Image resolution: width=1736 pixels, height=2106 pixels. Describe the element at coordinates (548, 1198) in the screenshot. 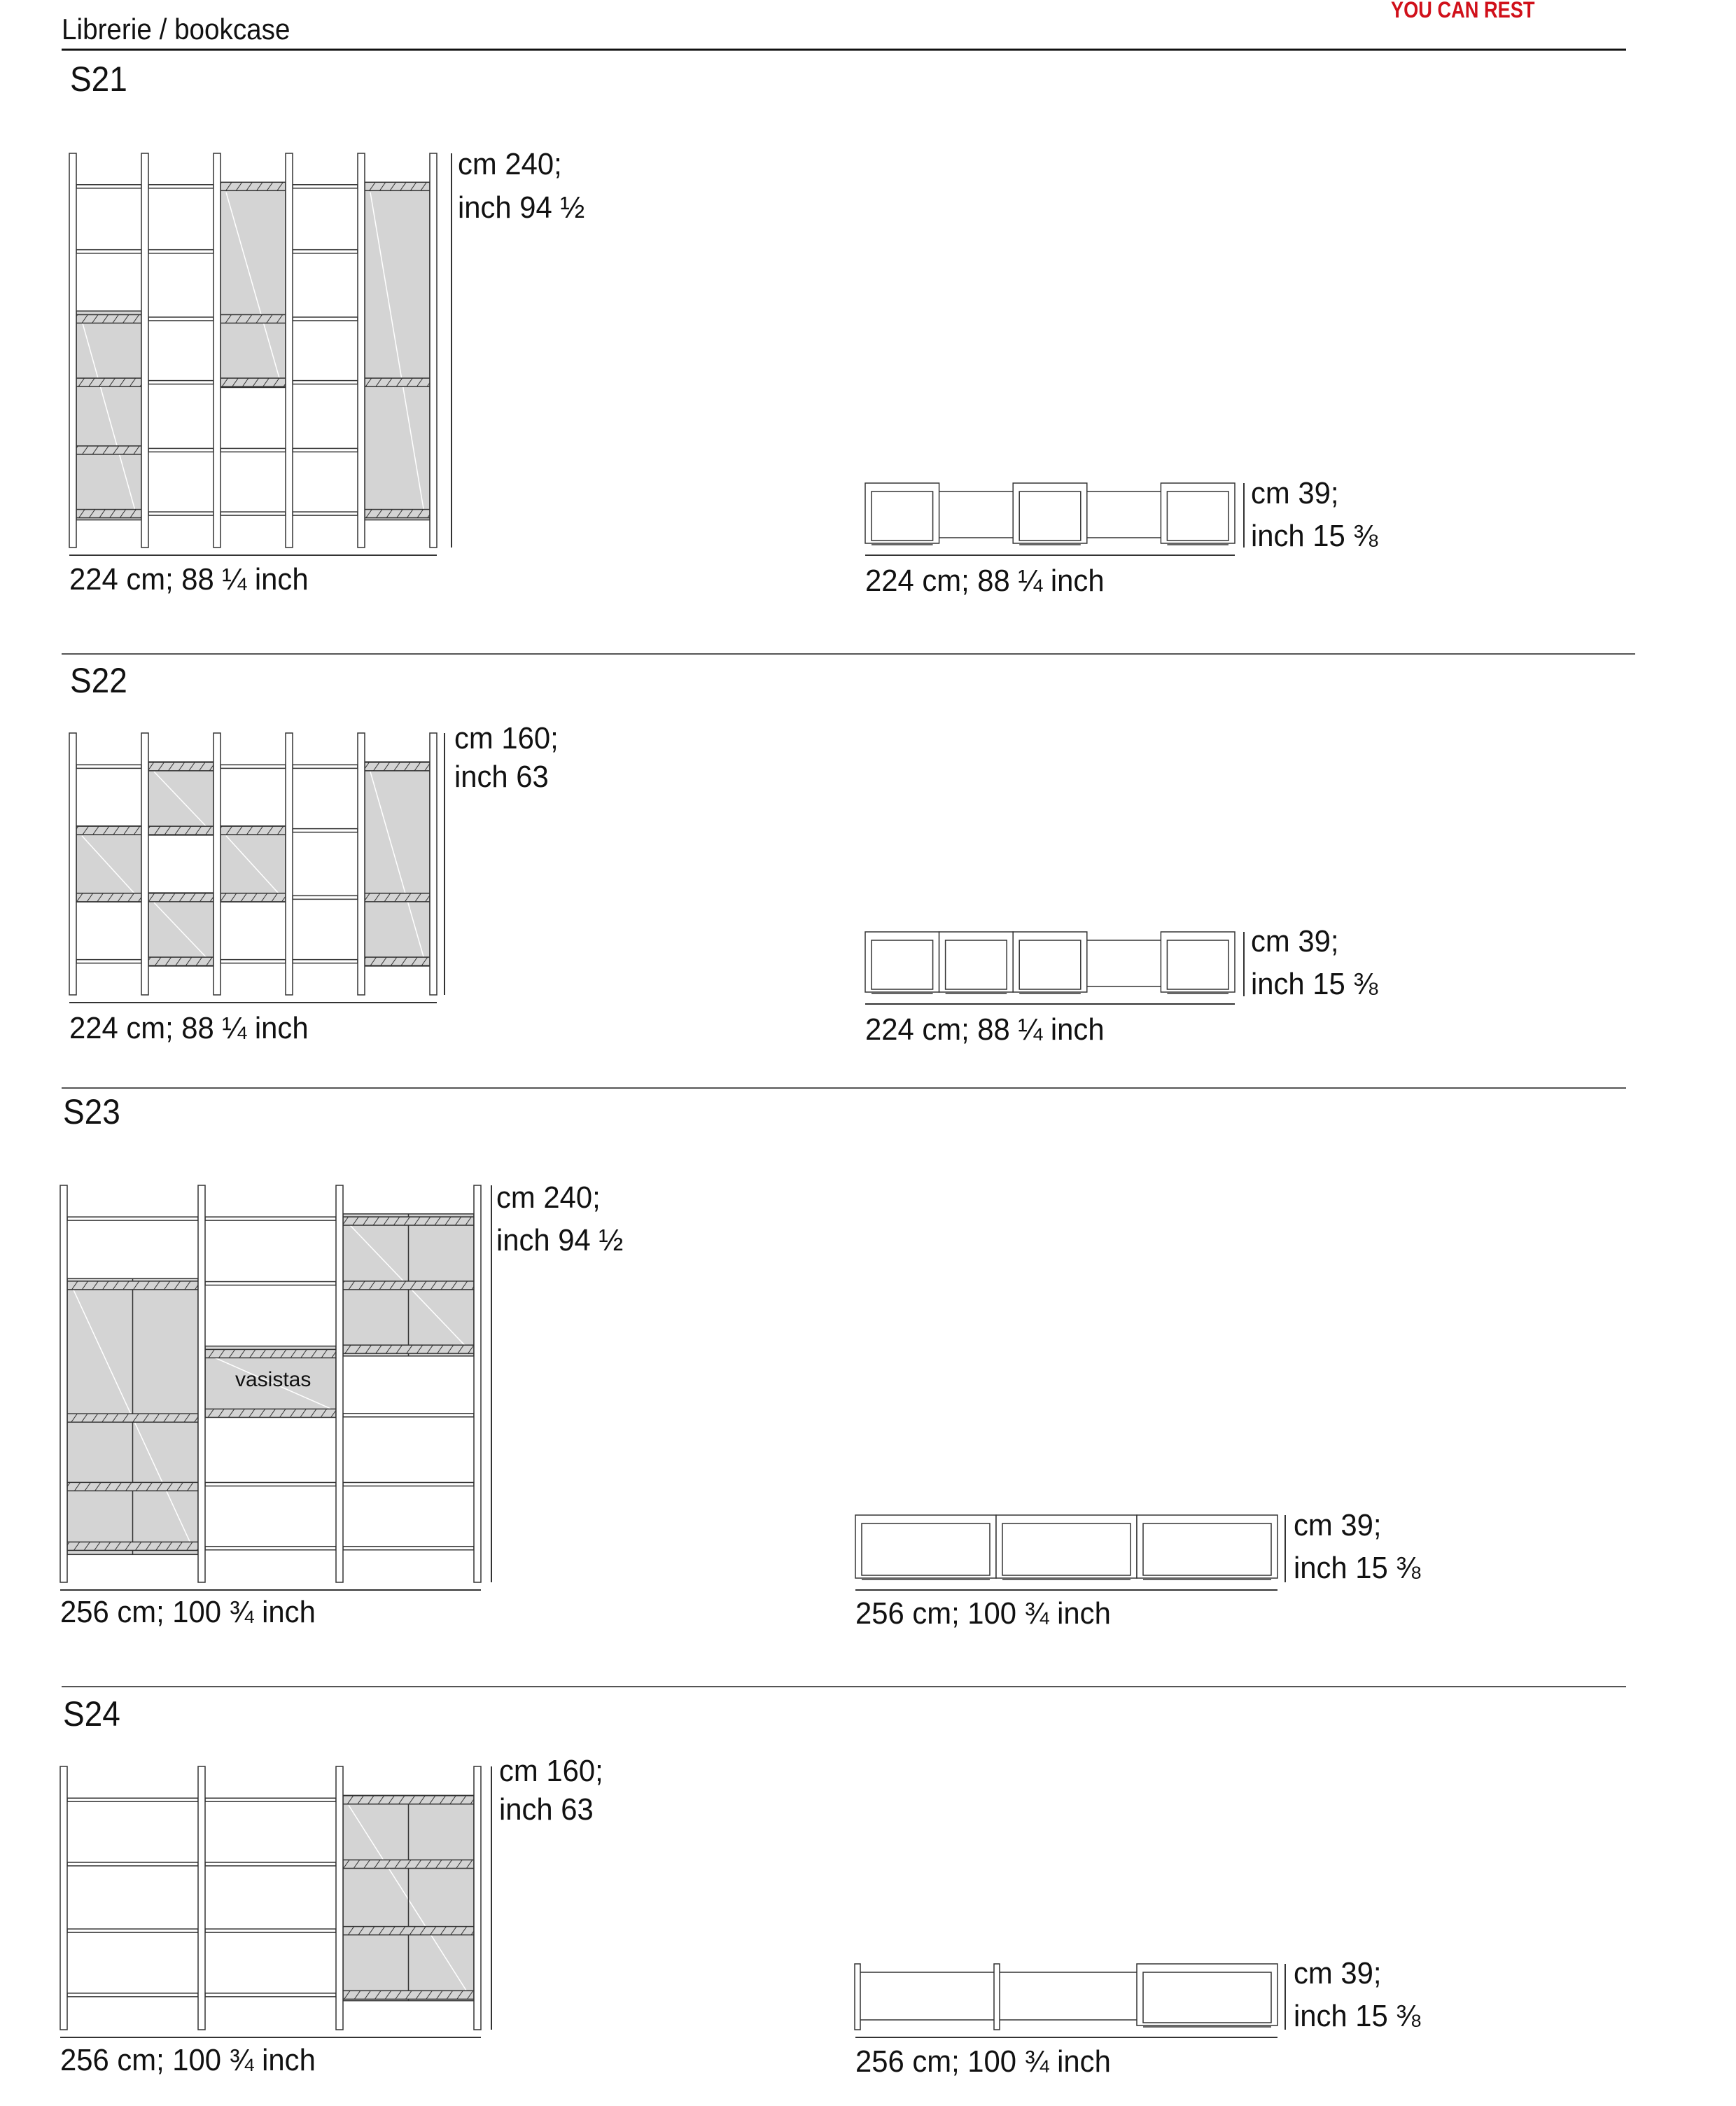

I see `elevation-height-cm: cm 240;` at that location.